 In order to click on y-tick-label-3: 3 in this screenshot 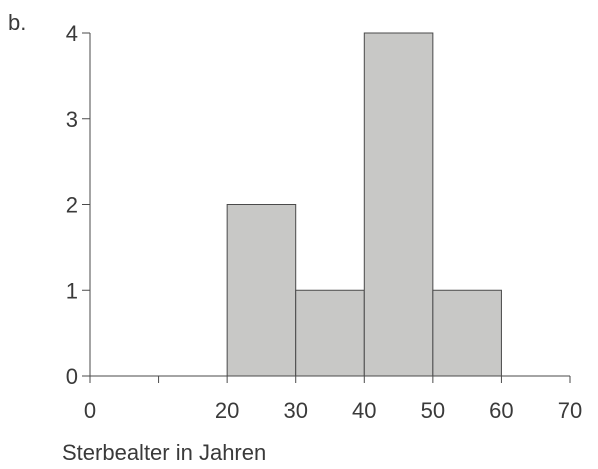, I will do `click(72, 119)`.